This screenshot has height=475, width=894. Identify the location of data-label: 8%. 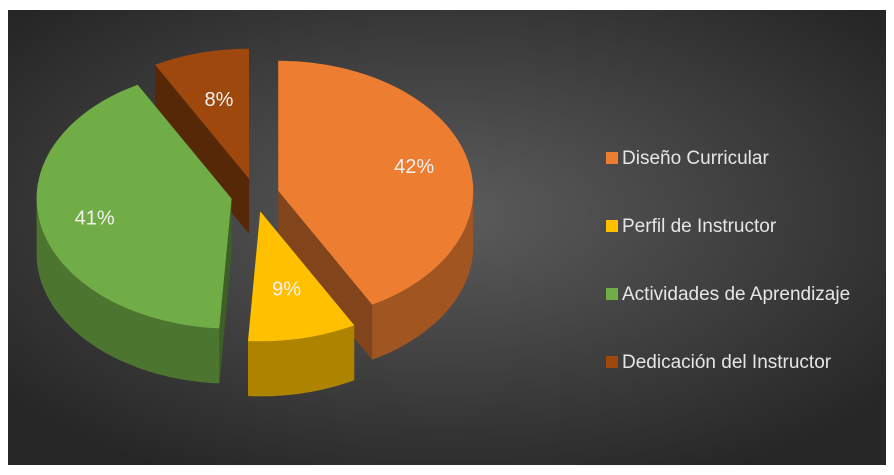
(219, 100).